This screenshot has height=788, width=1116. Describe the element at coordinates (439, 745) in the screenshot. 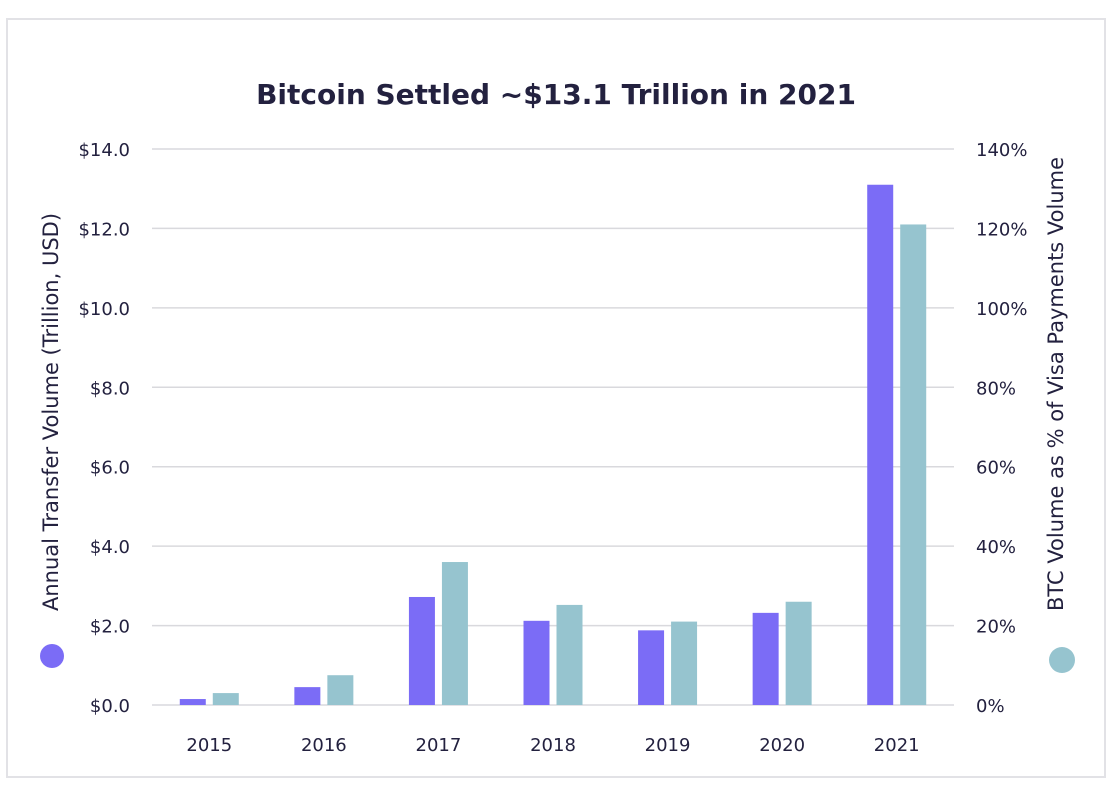

I see `x-tick-label: 2017` at that location.